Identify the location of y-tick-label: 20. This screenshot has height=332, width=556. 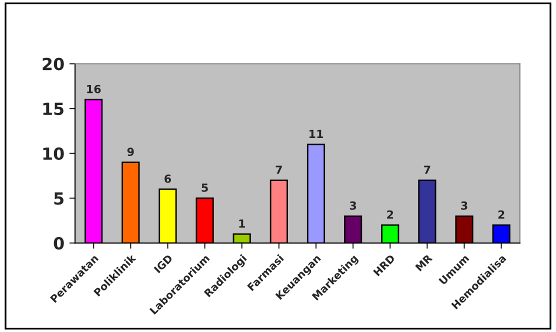
(53, 64).